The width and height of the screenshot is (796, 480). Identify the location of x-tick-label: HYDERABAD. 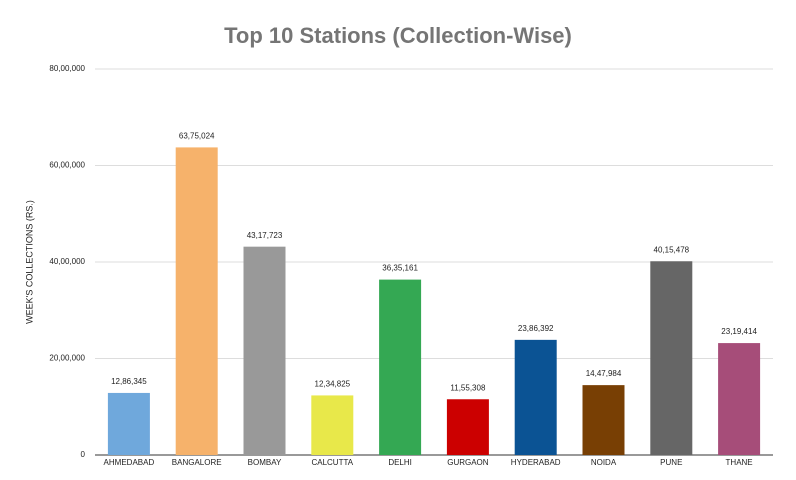
(536, 462).